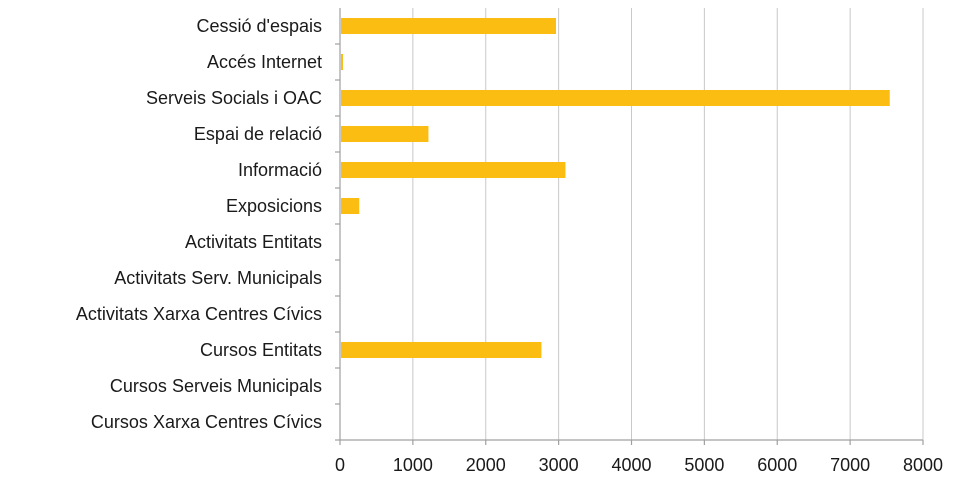 The width and height of the screenshot is (955, 477). What do you see at coordinates (923, 465) in the screenshot?
I see `x-tick-label-8000: 8000` at bounding box center [923, 465].